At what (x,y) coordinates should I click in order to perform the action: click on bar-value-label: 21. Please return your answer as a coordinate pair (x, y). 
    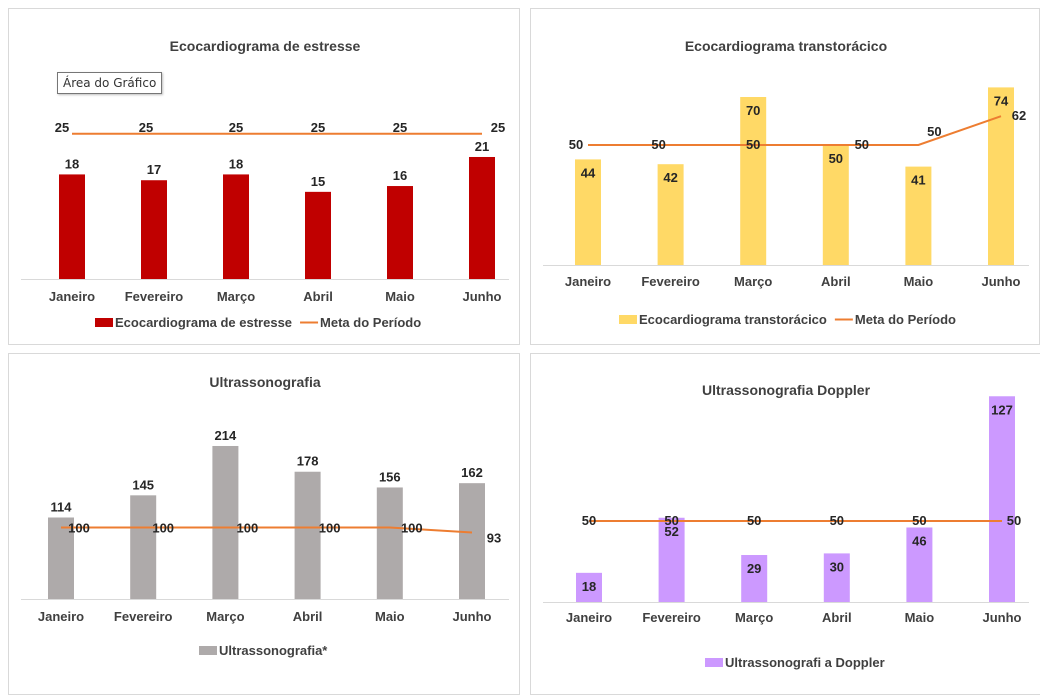
    Looking at the image, I should click on (482, 146).